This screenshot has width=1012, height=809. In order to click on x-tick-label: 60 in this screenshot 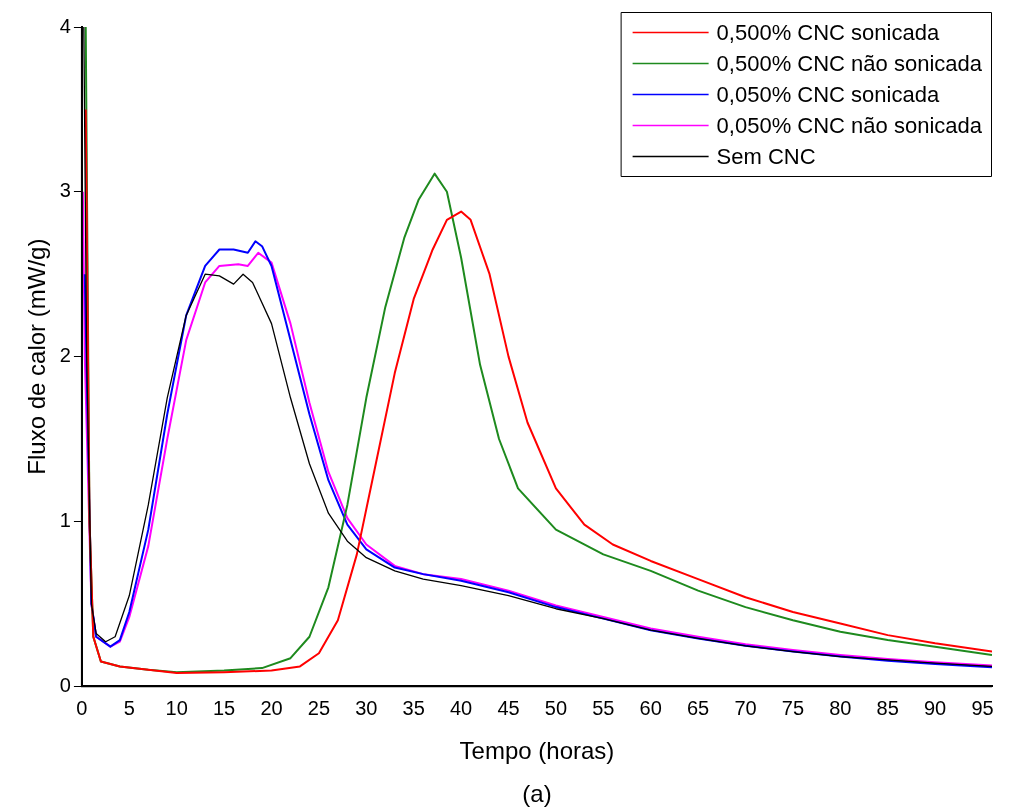, I will do `click(650, 707)`.